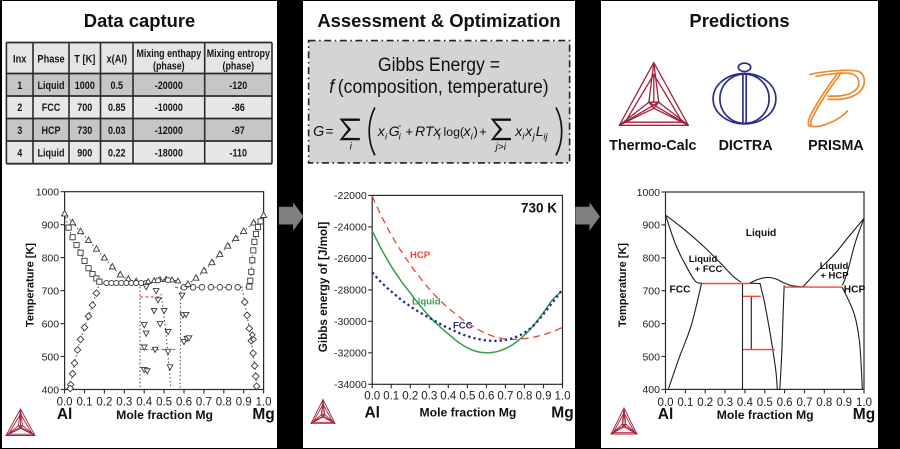  What do you see at coordinates (350, 196) in the screenshot?
I see `svg-text: -22000` at bounding box center [350, 196].